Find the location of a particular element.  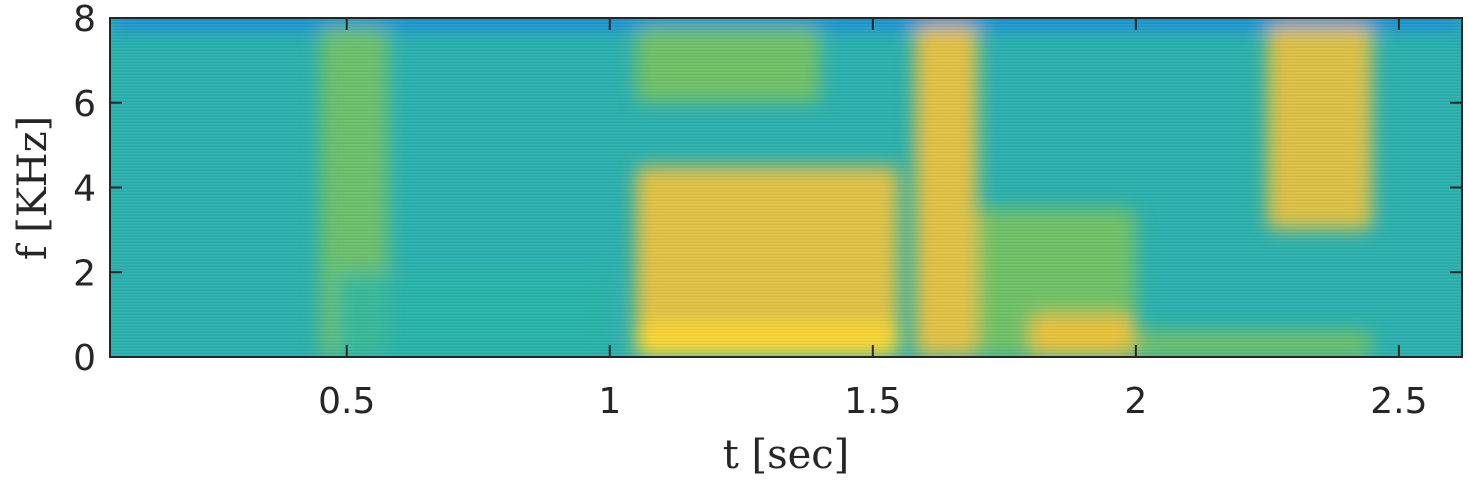

y-tick-label: 8 is located at coordinates (84, 20).